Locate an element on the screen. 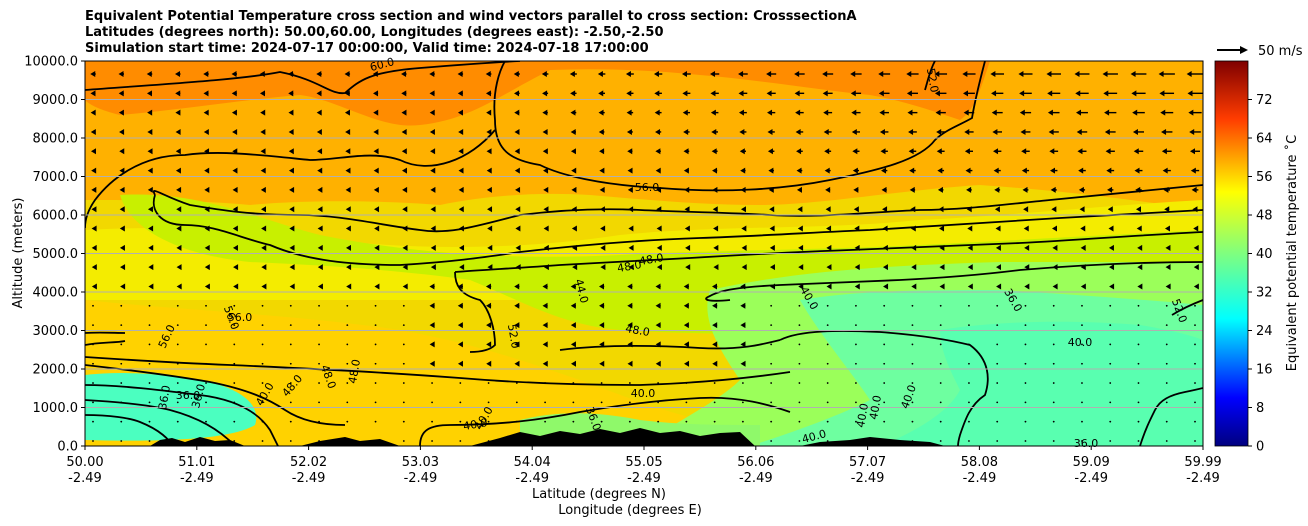  colorbar-tick-label: 16 is located at coordinates (1264, 370).